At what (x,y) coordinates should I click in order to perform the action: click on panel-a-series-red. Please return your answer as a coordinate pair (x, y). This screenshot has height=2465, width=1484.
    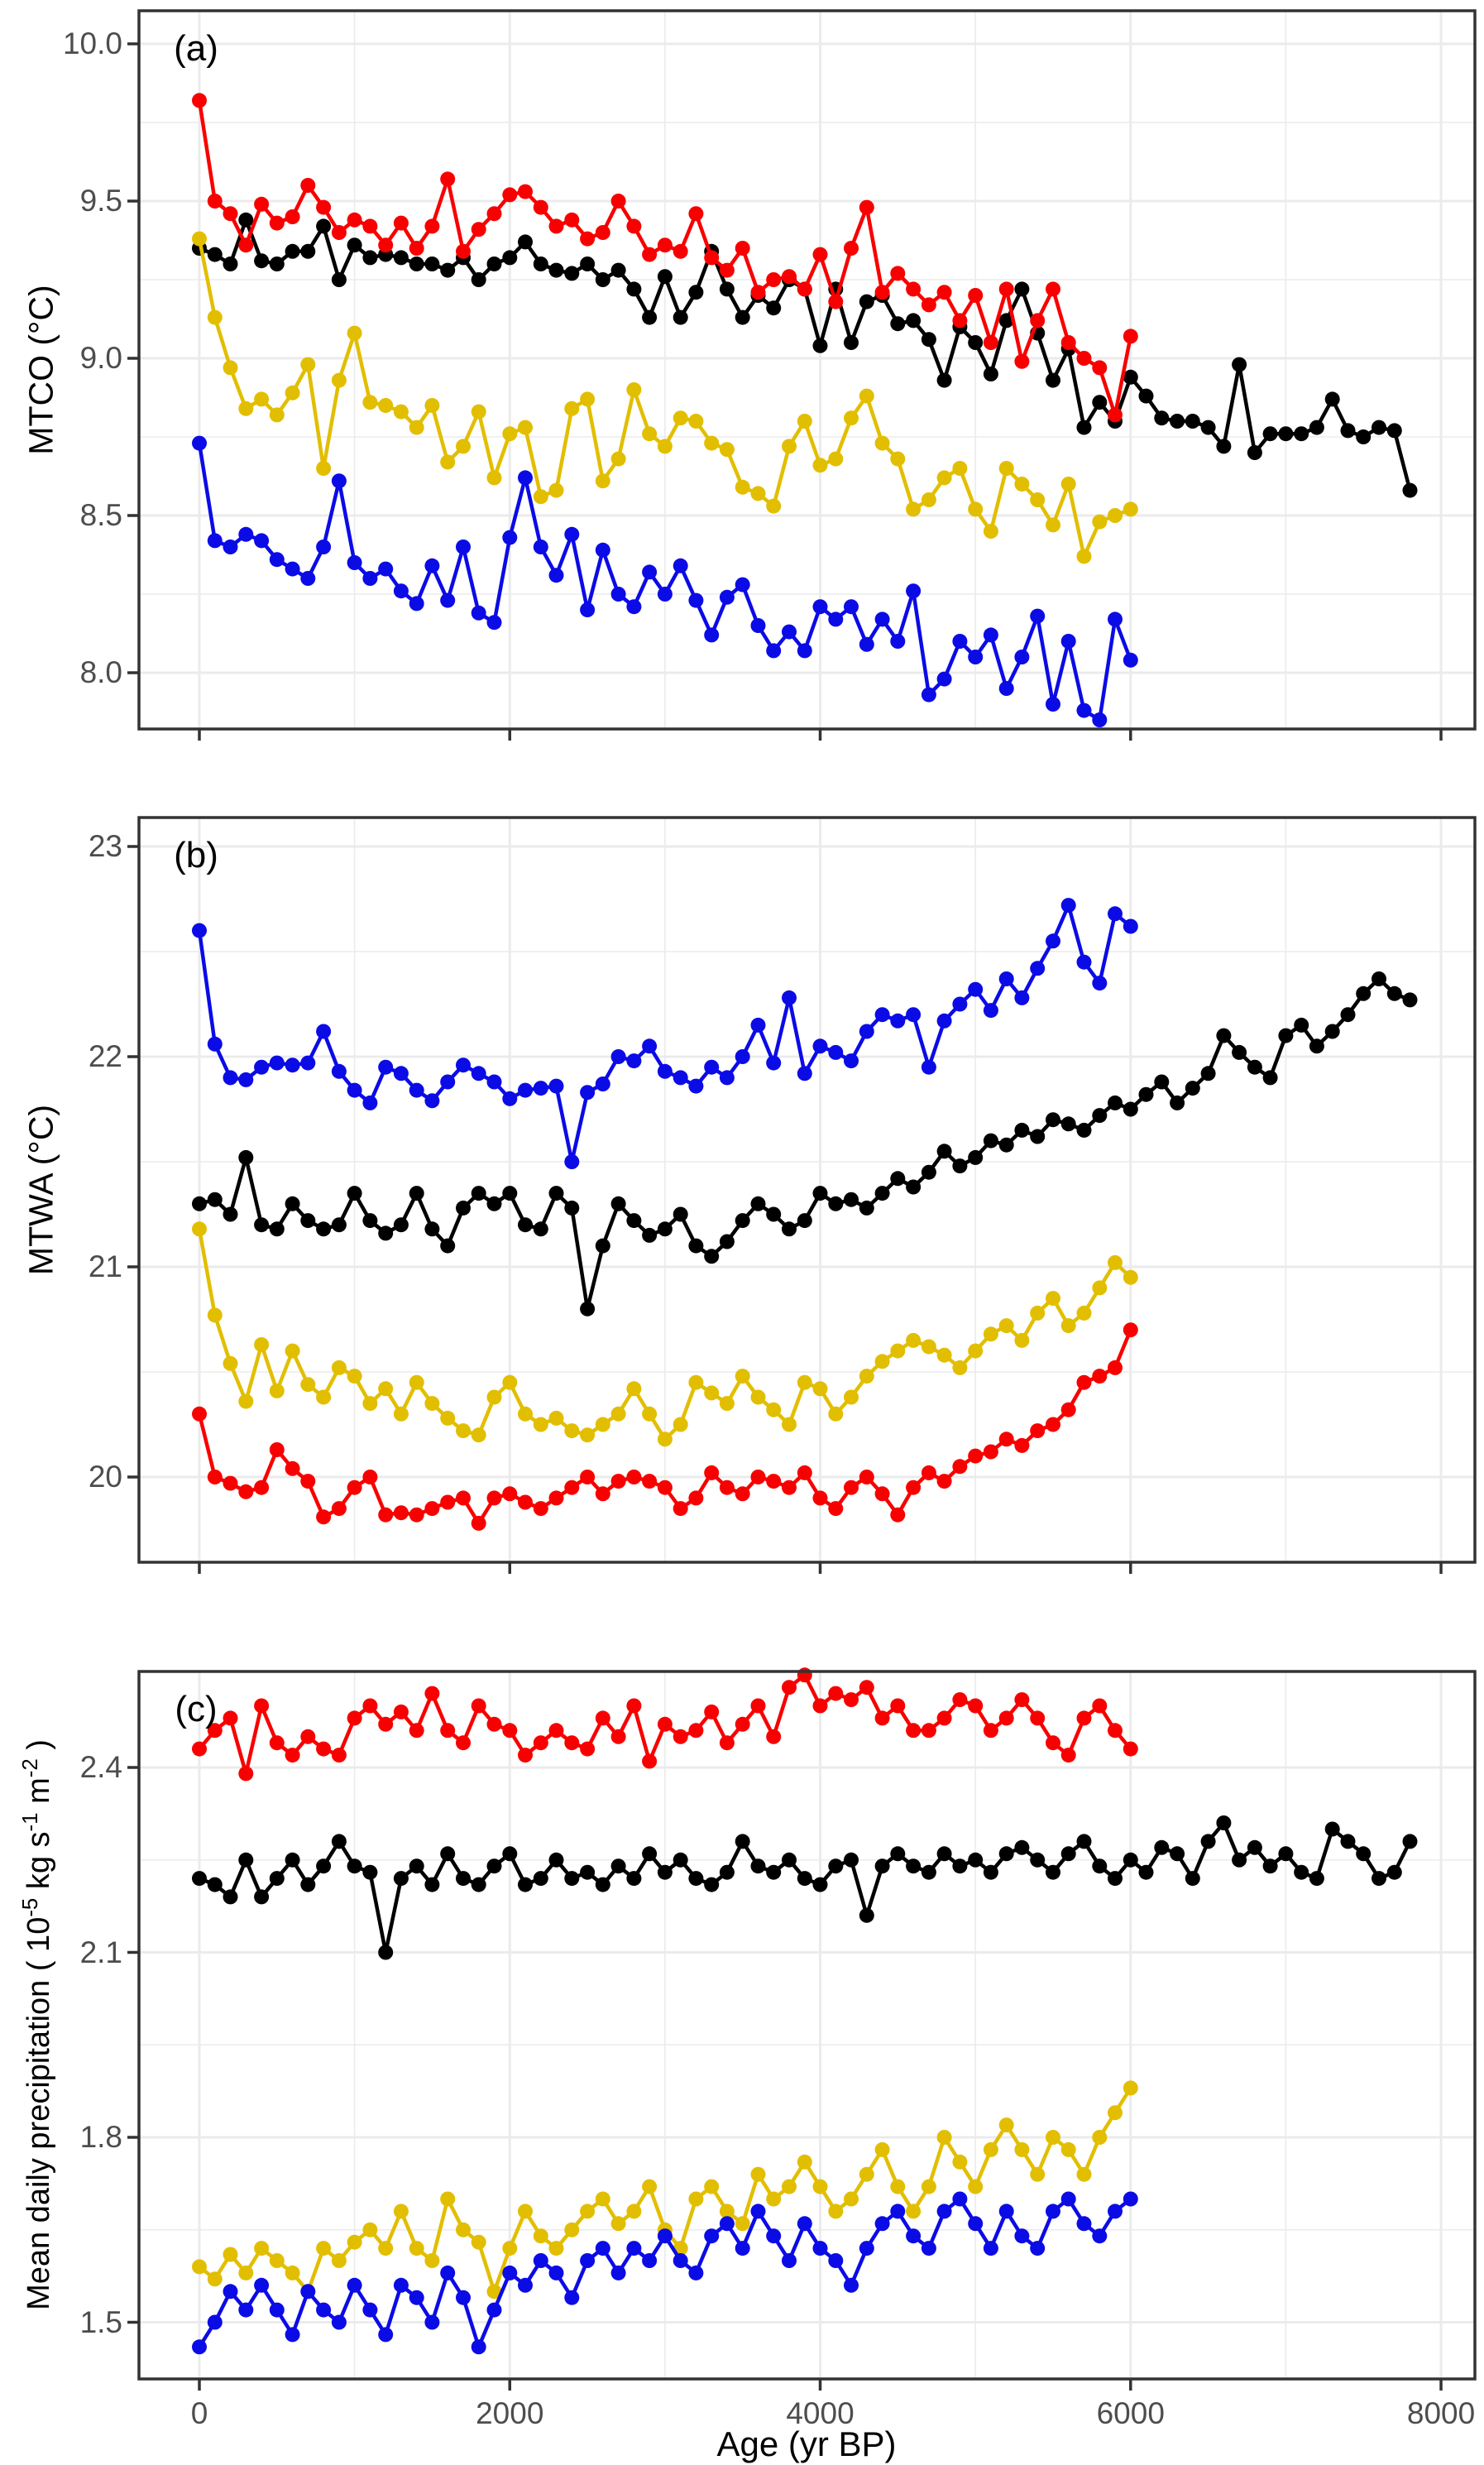
    Looking at the image, I should click on (665, 258).